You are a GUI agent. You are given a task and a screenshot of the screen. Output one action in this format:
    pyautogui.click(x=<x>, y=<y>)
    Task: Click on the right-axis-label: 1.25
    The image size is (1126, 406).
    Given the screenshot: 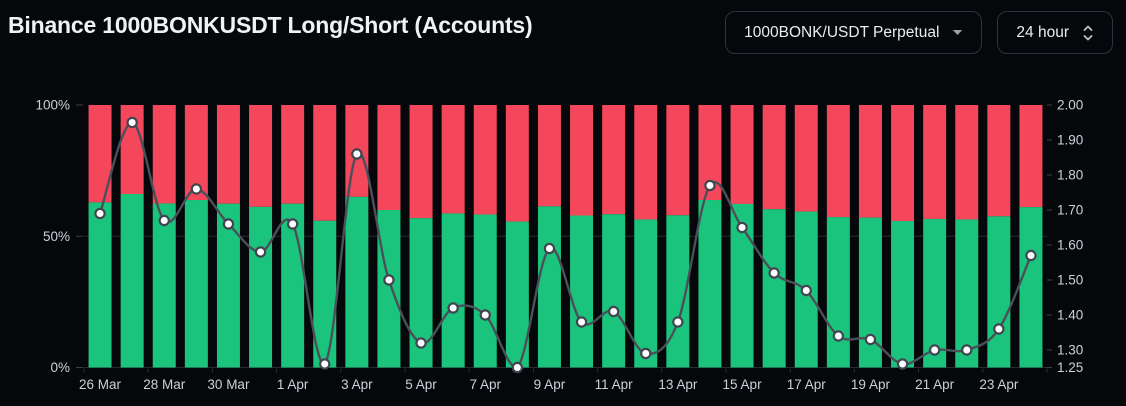 What is the action you would take?
    pyautogui.click(x=1070, y=367)
    